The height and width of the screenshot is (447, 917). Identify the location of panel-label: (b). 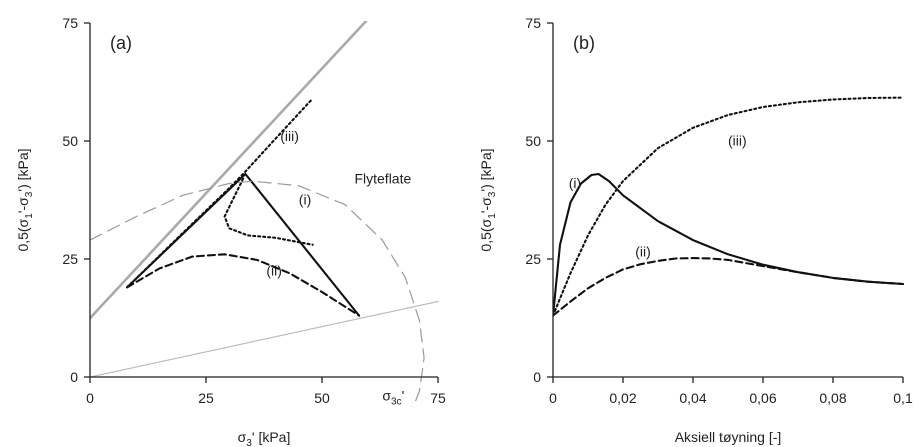
(584, 43).